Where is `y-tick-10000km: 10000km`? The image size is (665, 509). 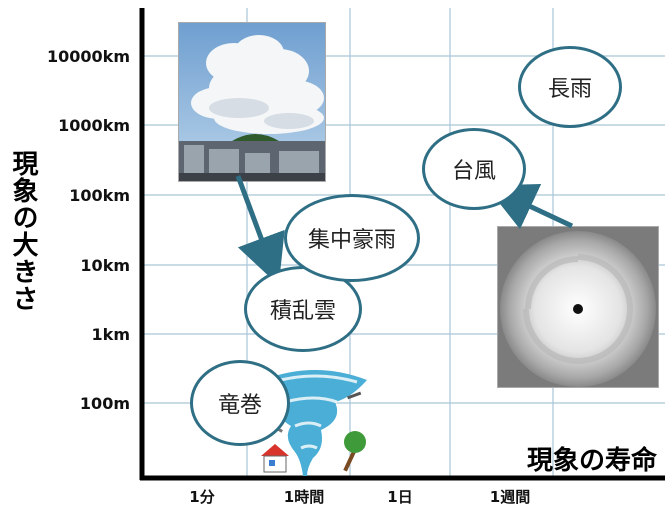
y-tick-10000km: 10000km is located at coordinates (88, 56).